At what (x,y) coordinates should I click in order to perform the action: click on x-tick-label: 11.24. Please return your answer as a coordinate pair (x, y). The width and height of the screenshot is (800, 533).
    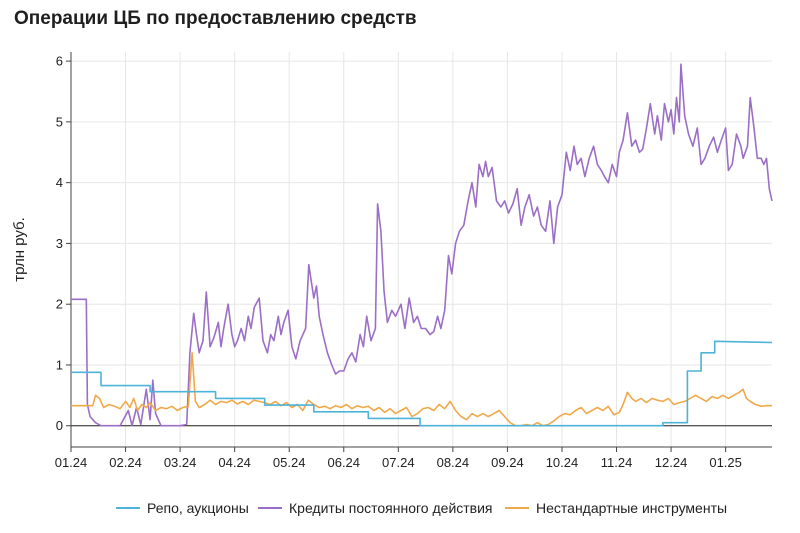
    Looking at the image, I should click on (617, 462).